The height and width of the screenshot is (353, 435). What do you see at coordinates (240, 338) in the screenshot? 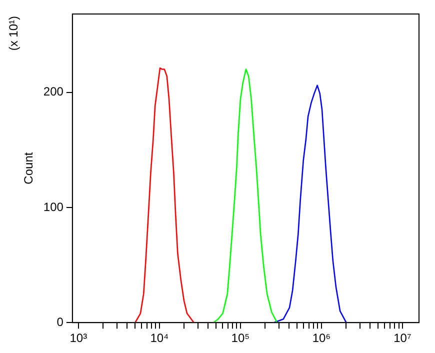
I see `x-tick-label: 10⁵` at bounding box center [240, 338].